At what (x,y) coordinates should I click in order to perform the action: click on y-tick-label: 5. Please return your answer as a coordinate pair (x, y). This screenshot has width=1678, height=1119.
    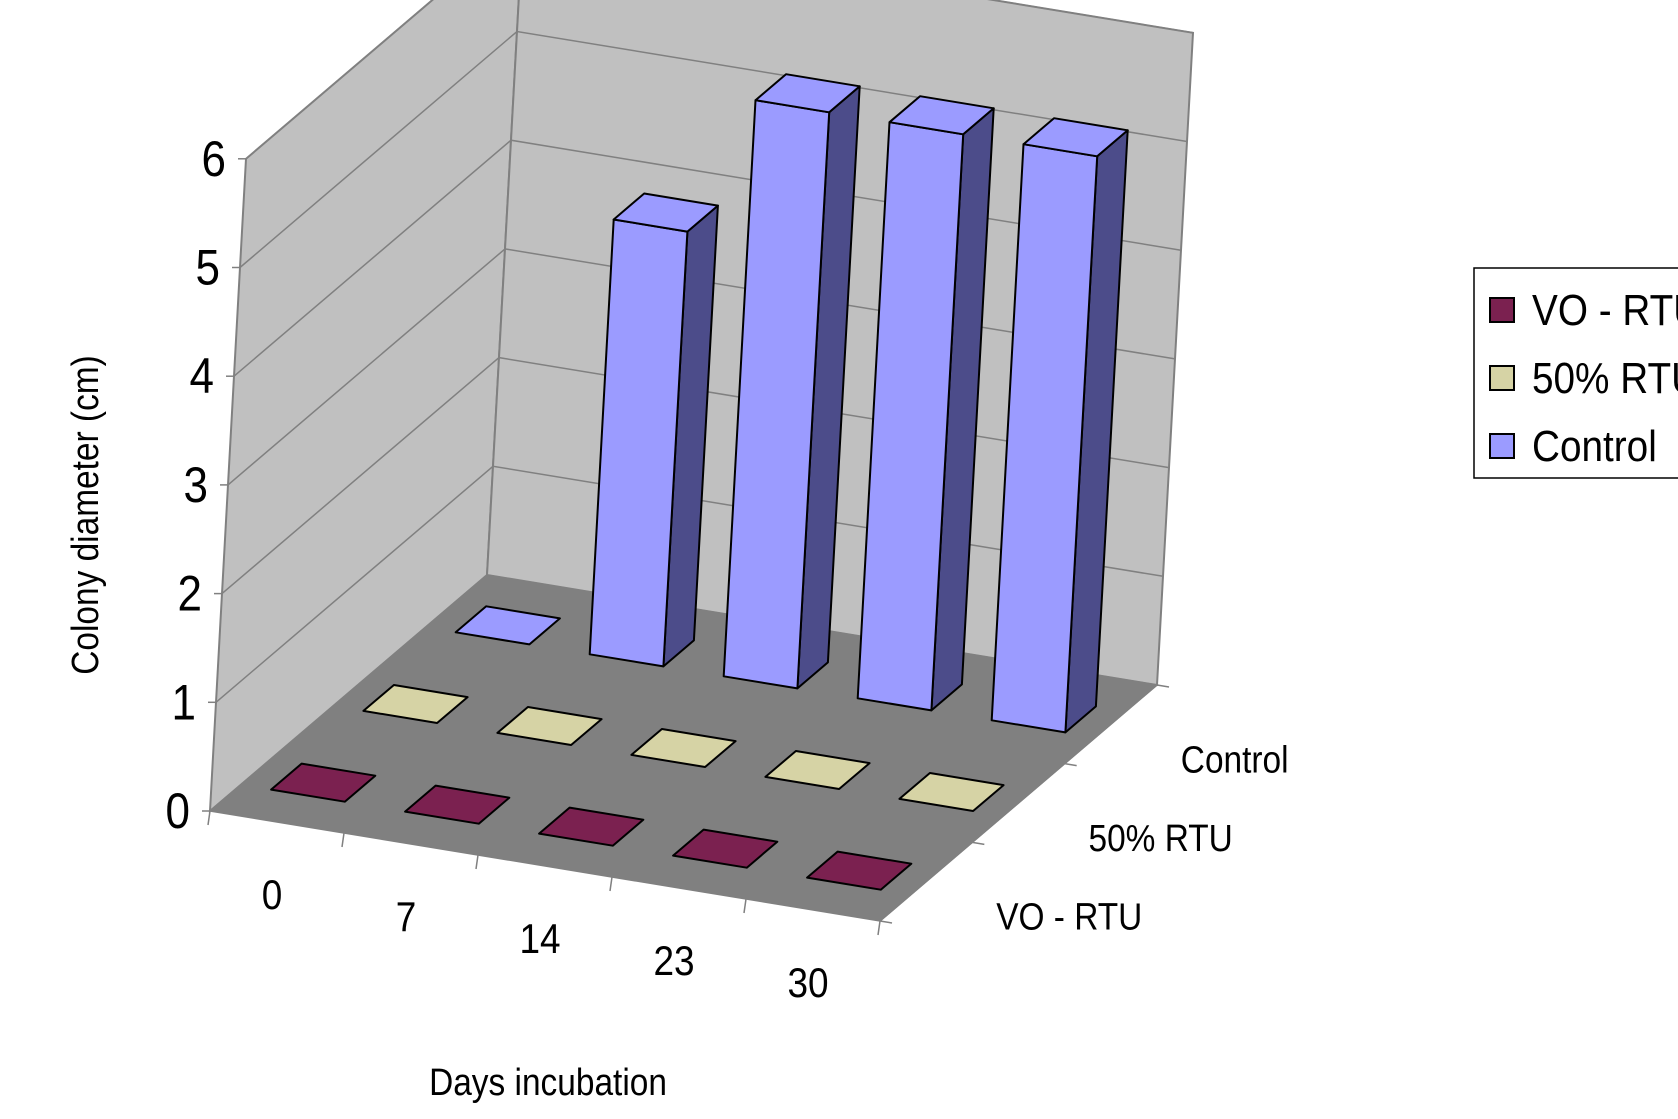
    Looking at the image, I should click on (208, 267).